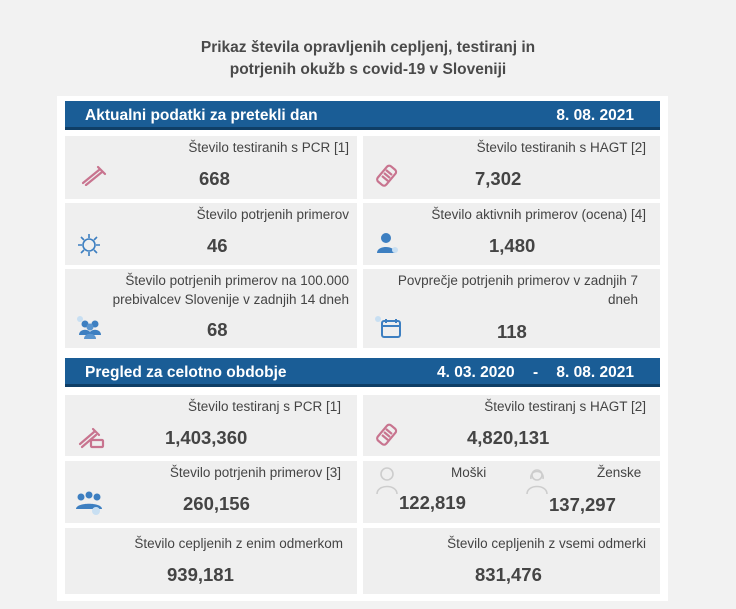 The width and height of the screenshot is (736, 609). Describe the element at coordinates (508, 437) in the screenshot. I see `overall-hagt-value: 4,820,131` at that location.